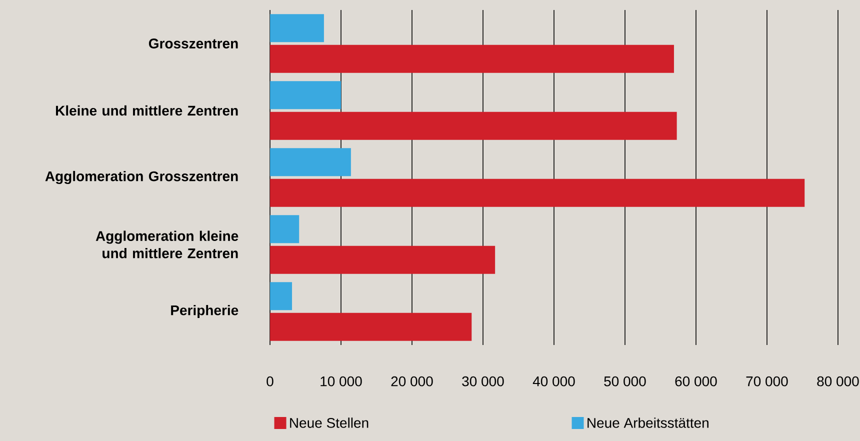 This screenshot has width=860, height=441. I want to click on y-tick-label: Kleine und mittlere Zentren, so click(147, 110).